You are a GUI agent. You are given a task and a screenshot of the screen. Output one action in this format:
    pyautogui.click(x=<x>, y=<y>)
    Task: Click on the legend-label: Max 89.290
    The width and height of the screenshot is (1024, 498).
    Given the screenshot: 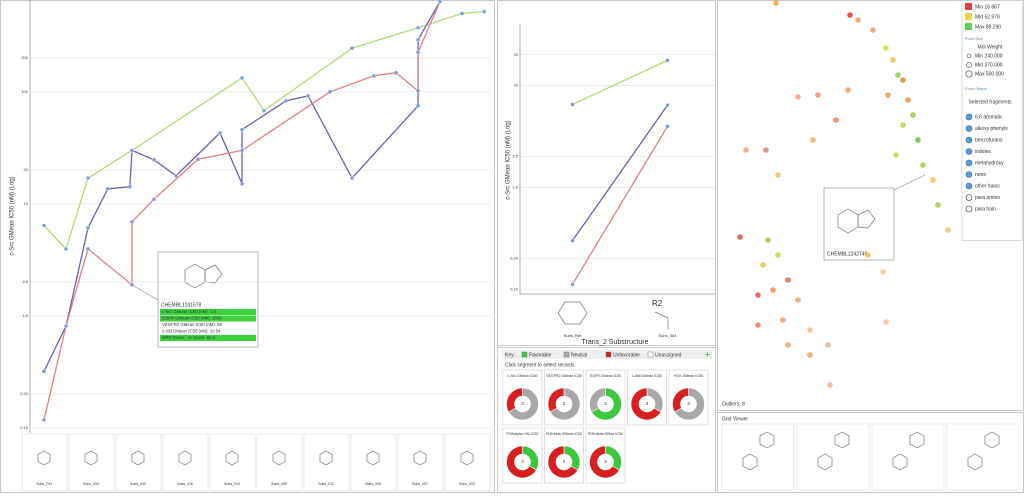 What is the action you would take?
    pyautogui.click(x=988, y=27)
    